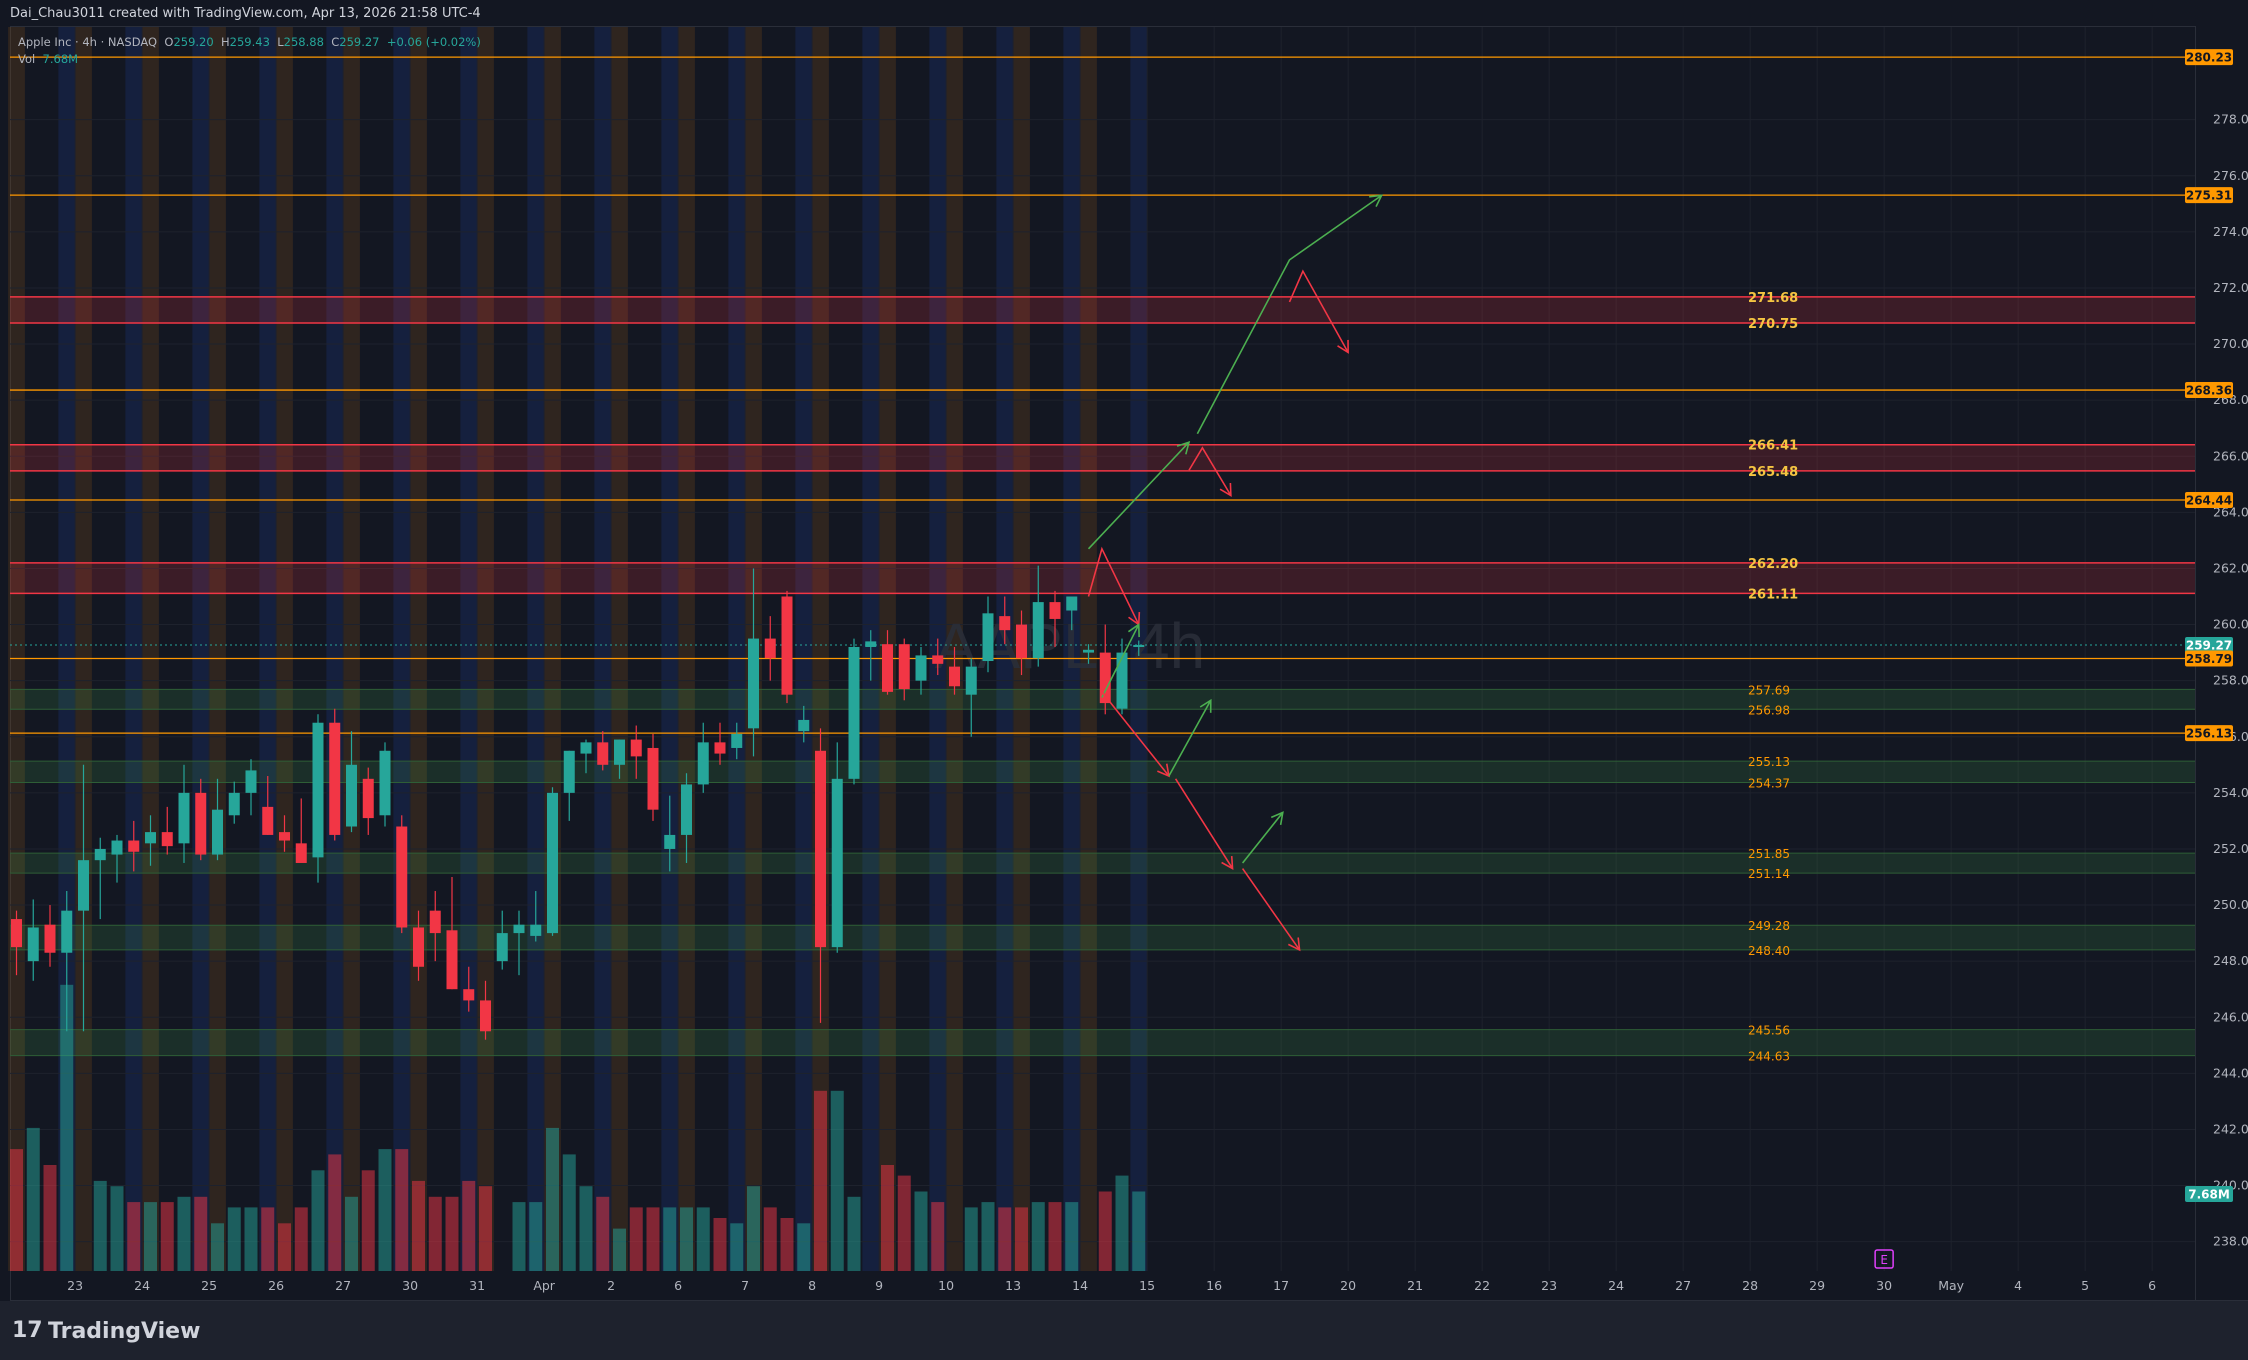  I want to click on projection-arrow-green, so click(1120, 660).